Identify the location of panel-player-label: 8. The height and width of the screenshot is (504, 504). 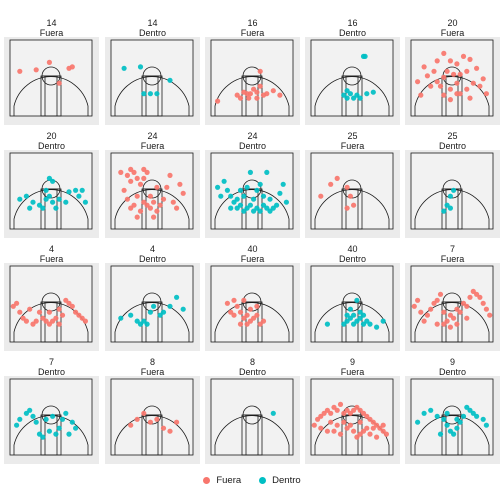
(252, 362).